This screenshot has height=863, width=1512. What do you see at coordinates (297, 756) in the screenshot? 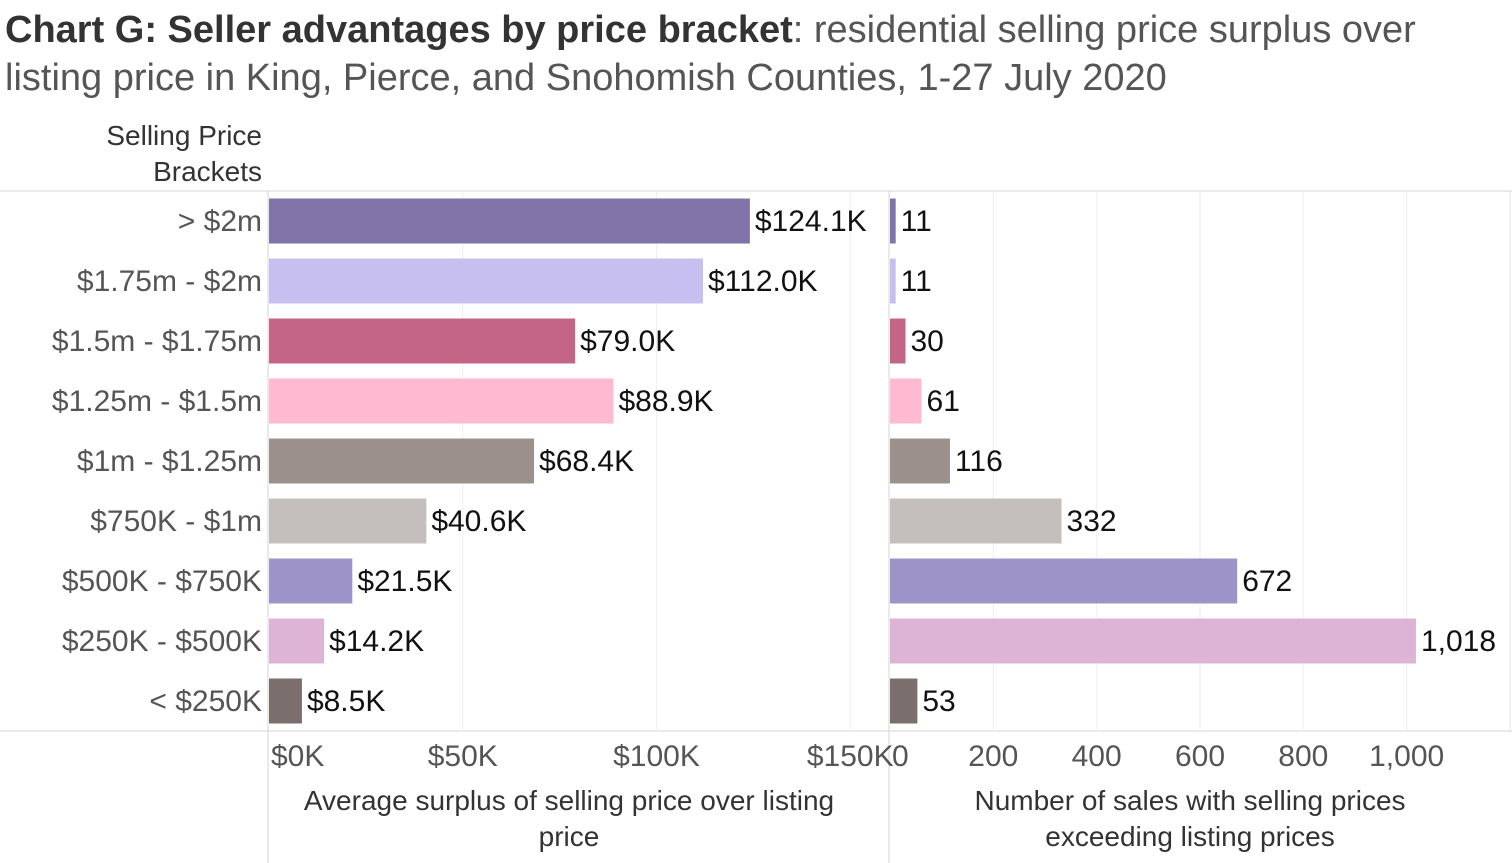
I see `surplus-tick-label: $0K` at bounding box center [297, 756].